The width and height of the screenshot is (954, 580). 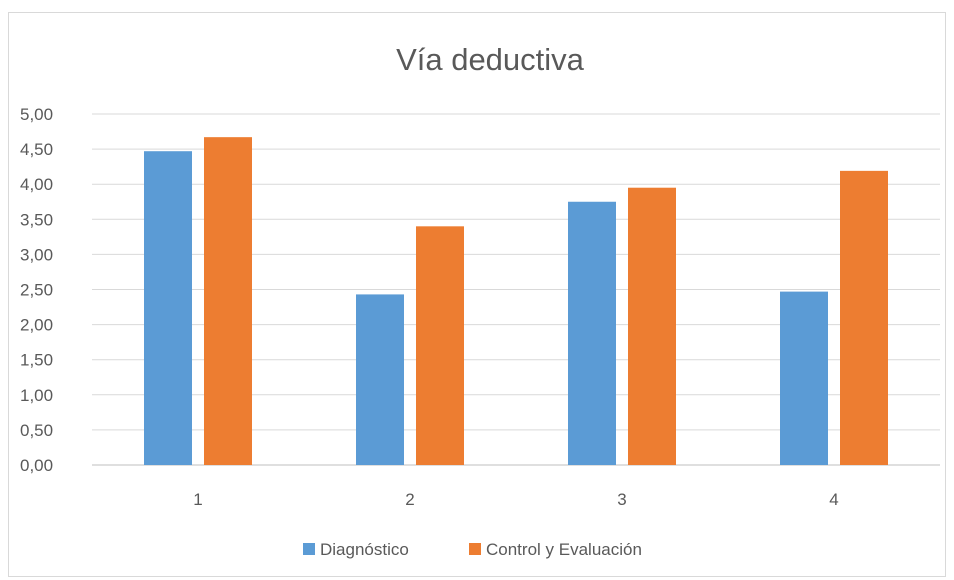 I want to click on y-tick-label: 0,50, so click(x=36, y=430).